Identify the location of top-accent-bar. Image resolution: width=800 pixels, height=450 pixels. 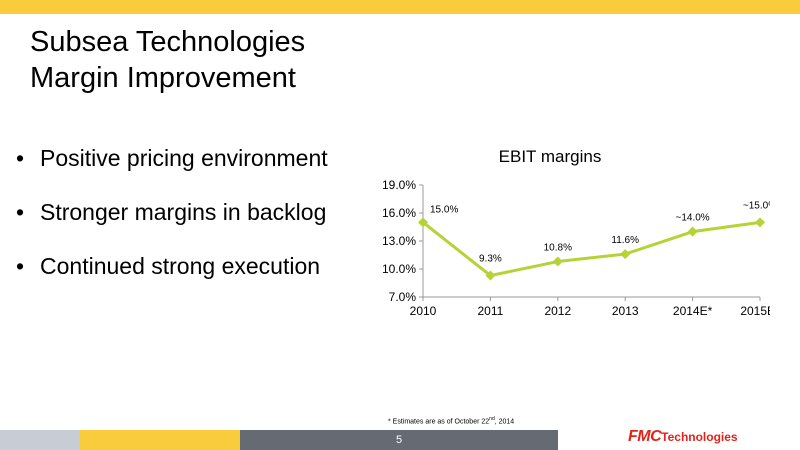
(400, 7).